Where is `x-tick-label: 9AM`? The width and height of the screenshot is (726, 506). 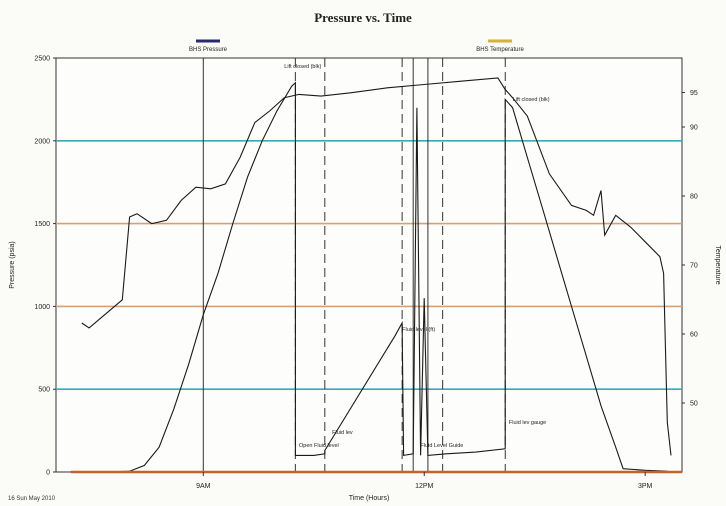 x-tick-label: 9AM is located at coordinates (203, 486).